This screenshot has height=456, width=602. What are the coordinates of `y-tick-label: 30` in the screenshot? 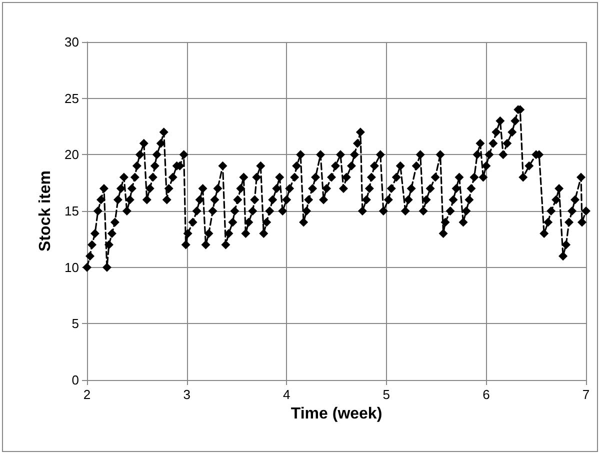 It's located at (71, 42).